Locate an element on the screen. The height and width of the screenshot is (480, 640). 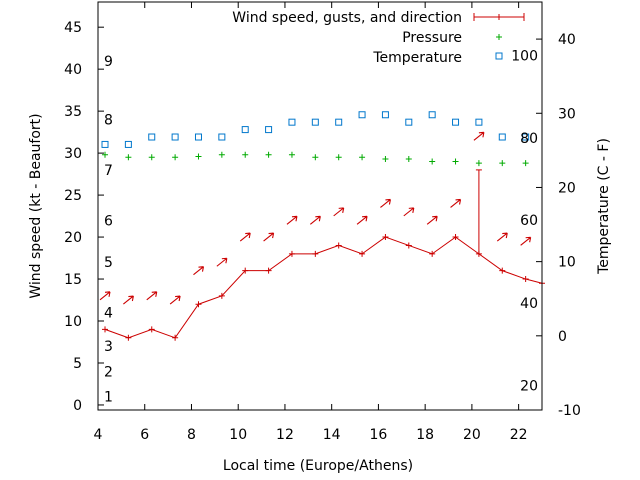
y-tick-label: 20 is located at coordinates (73, 238).